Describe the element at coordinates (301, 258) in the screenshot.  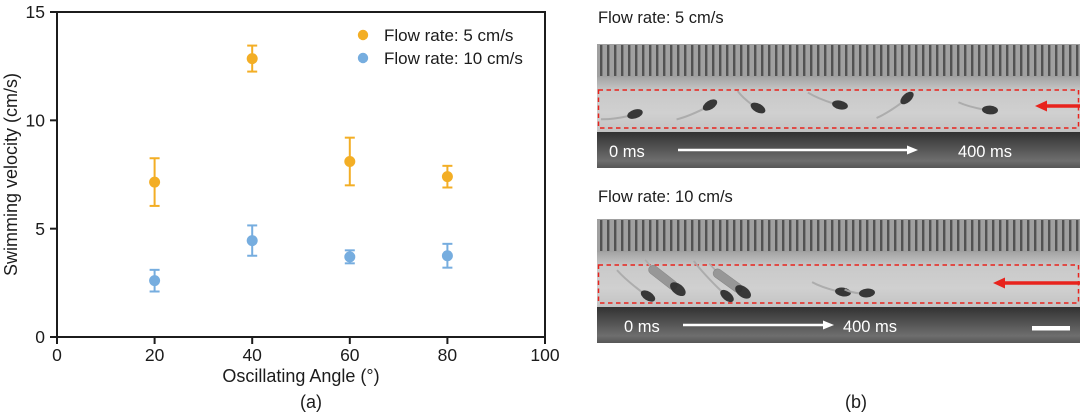
I see `series-flow-rate-10-cm-s` at that location.